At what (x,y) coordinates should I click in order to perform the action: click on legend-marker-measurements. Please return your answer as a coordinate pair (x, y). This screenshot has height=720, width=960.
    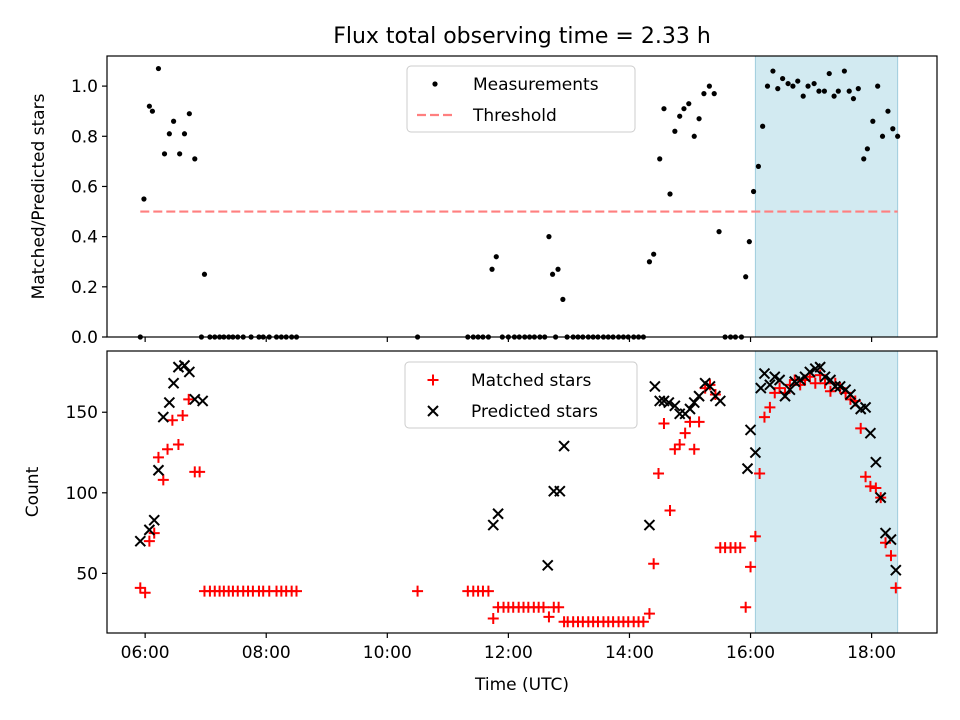
    Looking at the image, I should click on (435, 84).